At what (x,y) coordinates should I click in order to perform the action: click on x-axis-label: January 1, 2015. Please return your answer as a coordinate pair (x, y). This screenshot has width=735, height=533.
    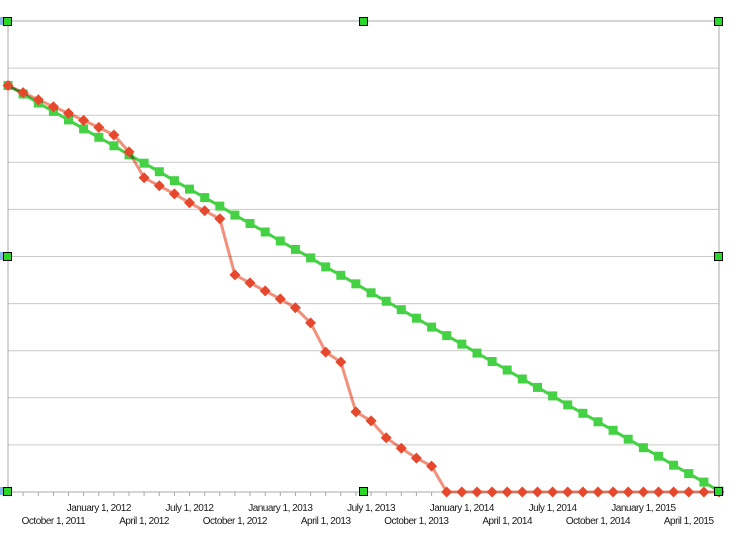
    Looking at the image, I should click on (643, 508).